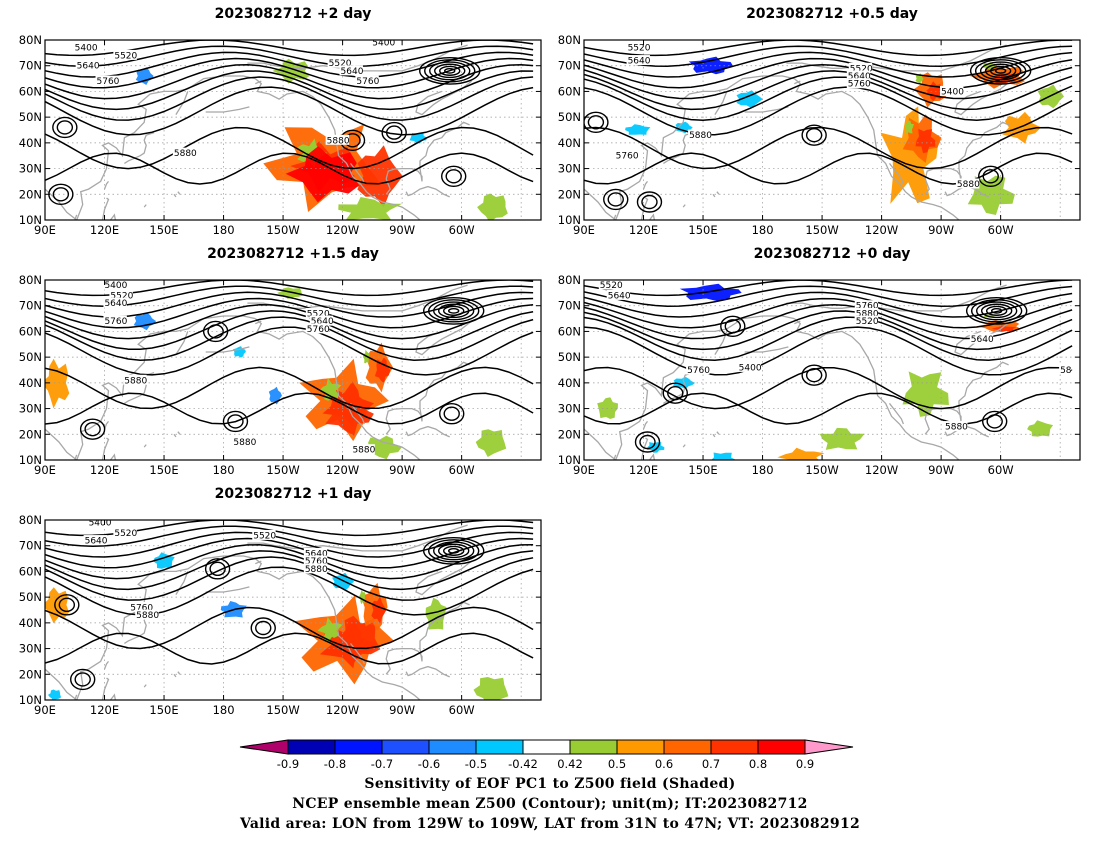 This screenshot has width=1100, height=850. Describe the element at coordinates (711, 764) in the screenshot. I see `colorbar-label: 0.7` at that location.